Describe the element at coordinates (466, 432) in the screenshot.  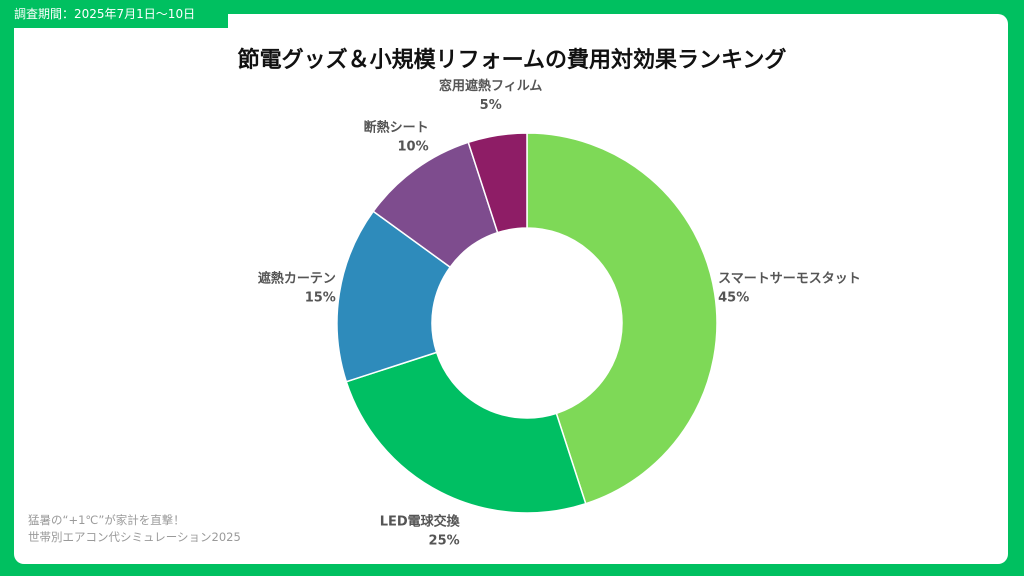
I see `slice-led-bulb` at that location.